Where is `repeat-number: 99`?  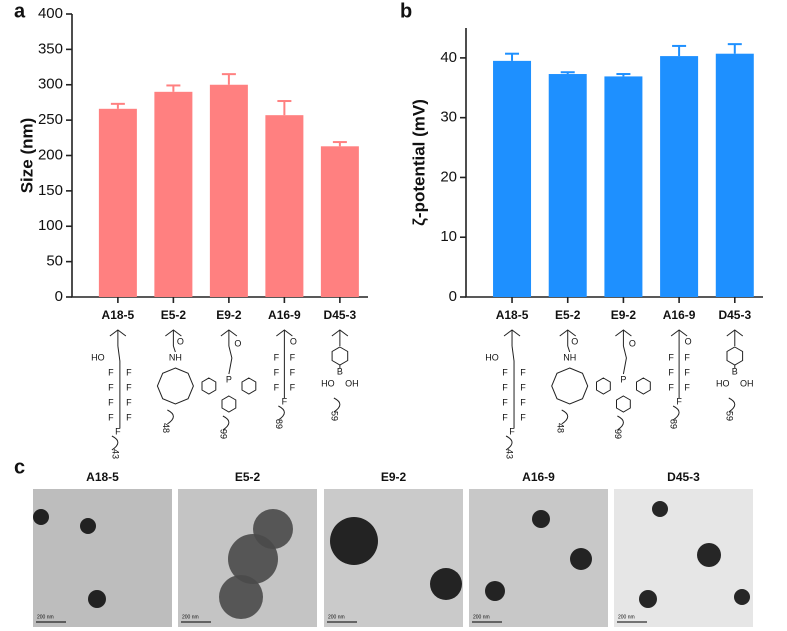 repeat-number: 99 is located at coordinates (618, 434).